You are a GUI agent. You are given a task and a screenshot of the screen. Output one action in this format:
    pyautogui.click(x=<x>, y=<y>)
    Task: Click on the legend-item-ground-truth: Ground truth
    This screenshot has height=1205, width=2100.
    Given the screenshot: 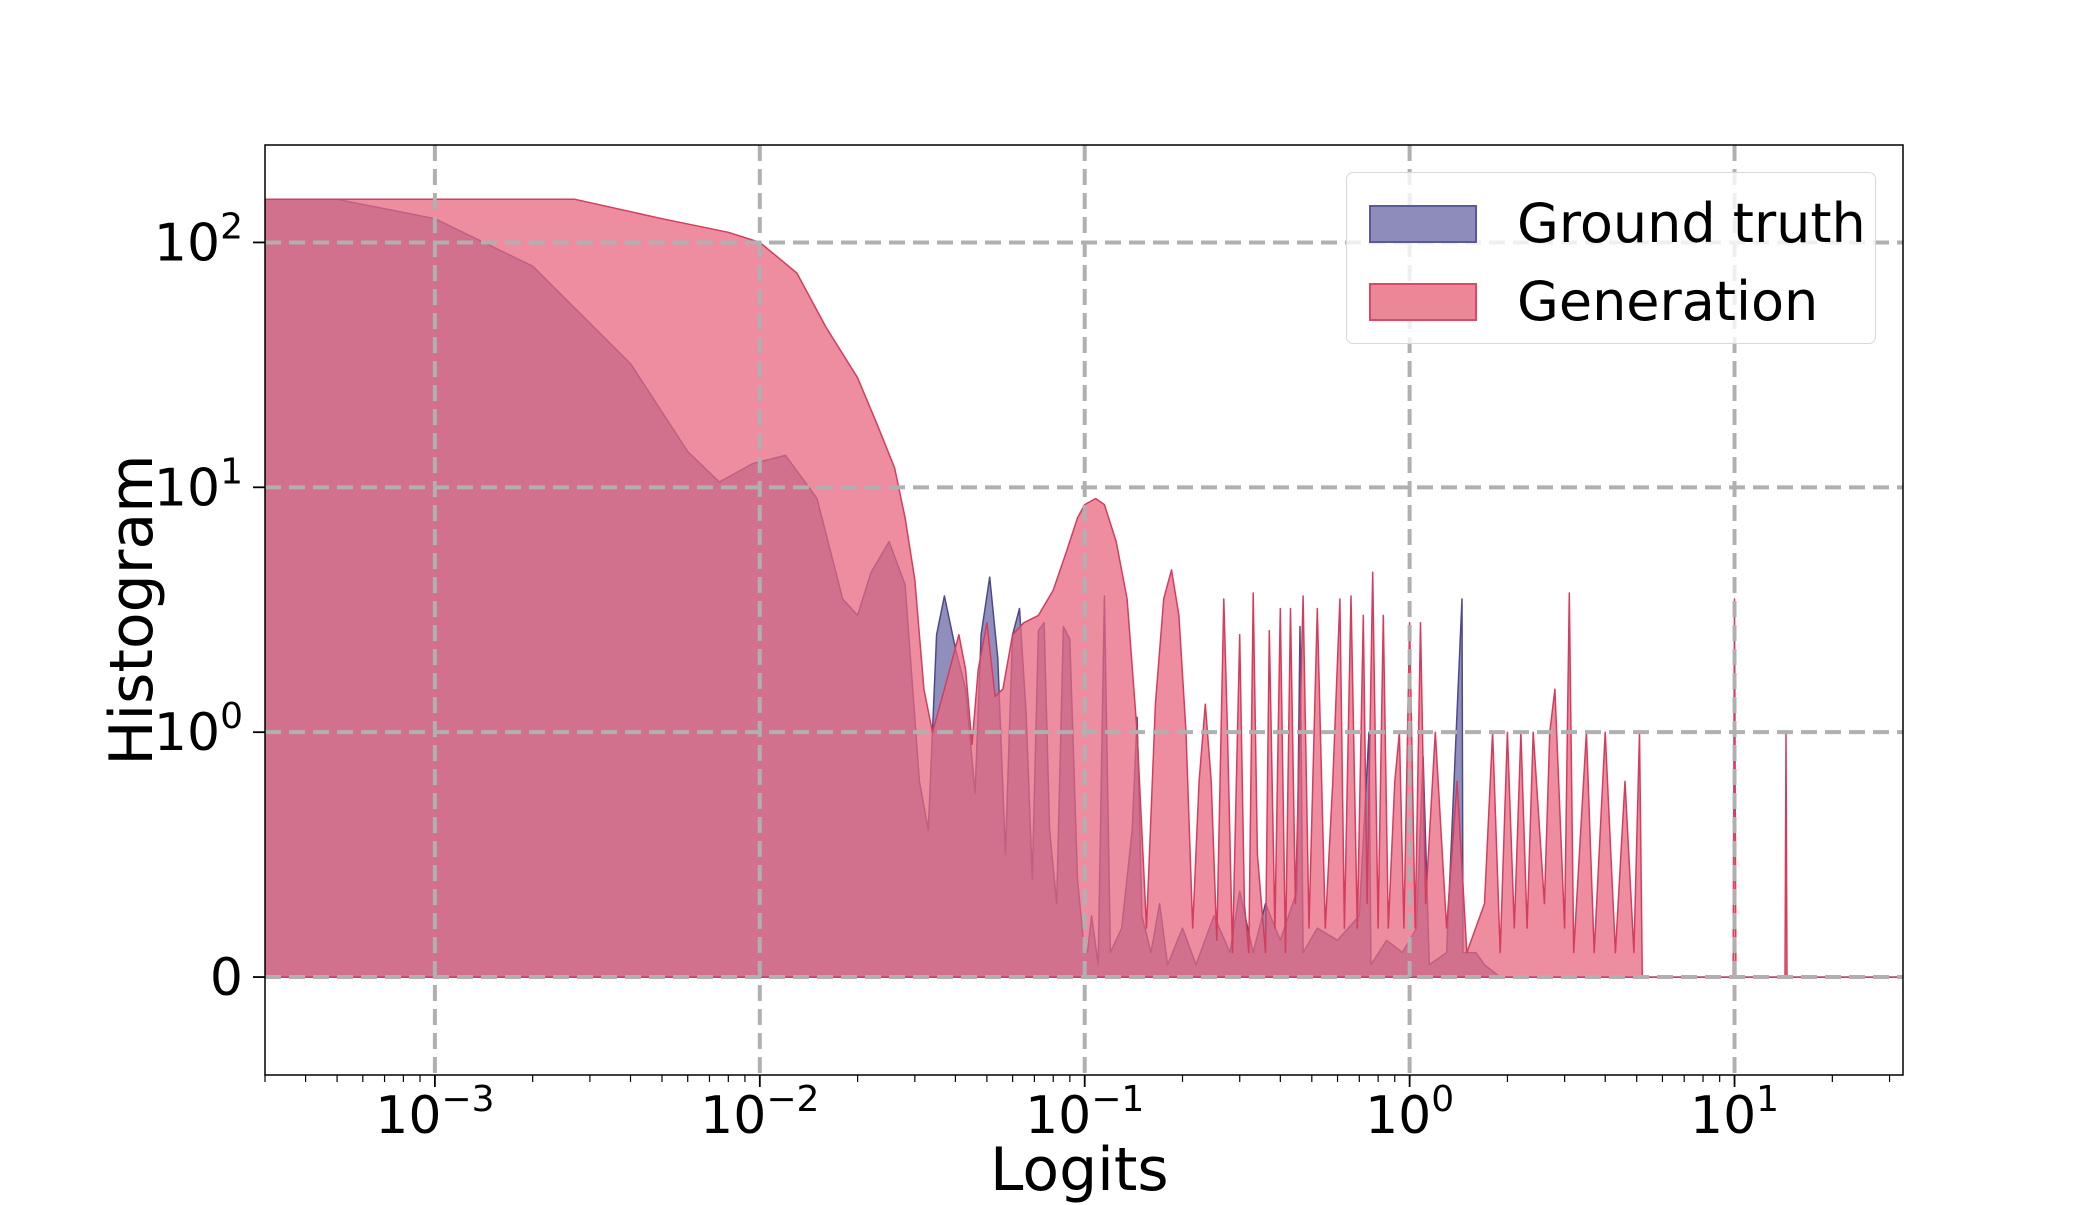 What is the action you would take?
    pyautogui.click(x=1611, y=223)
    